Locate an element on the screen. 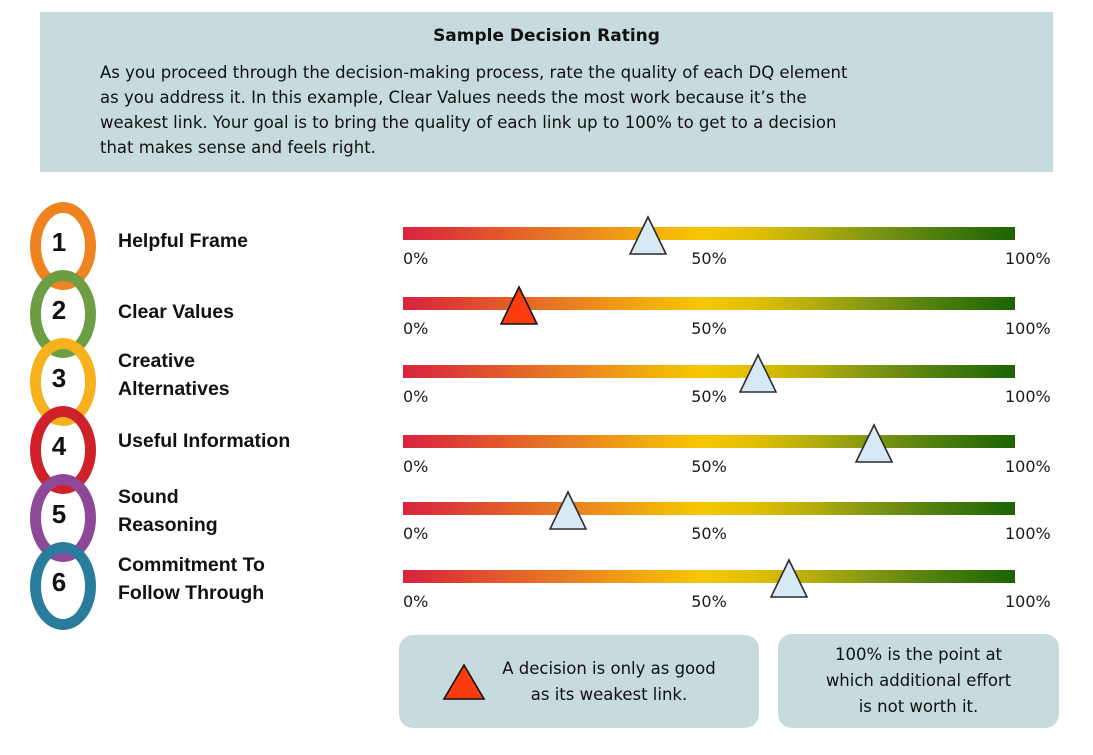 The width and height of the screenshot is (1093, 755). rating-row-commitment: 0% 50% 100% is located at coordinates (727, 586).